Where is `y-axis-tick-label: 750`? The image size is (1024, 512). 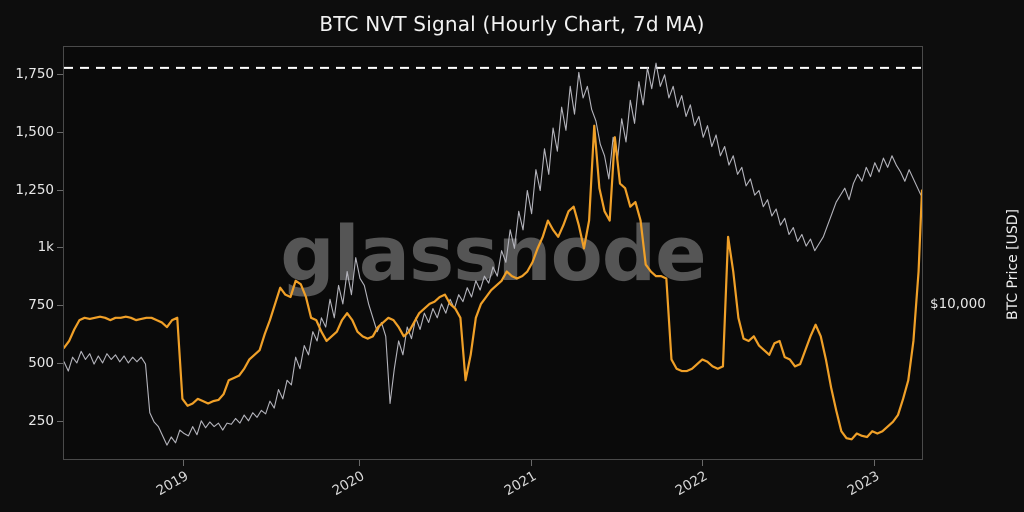
y-axis-tick-label: 750 is located at coordinates (41, 305).